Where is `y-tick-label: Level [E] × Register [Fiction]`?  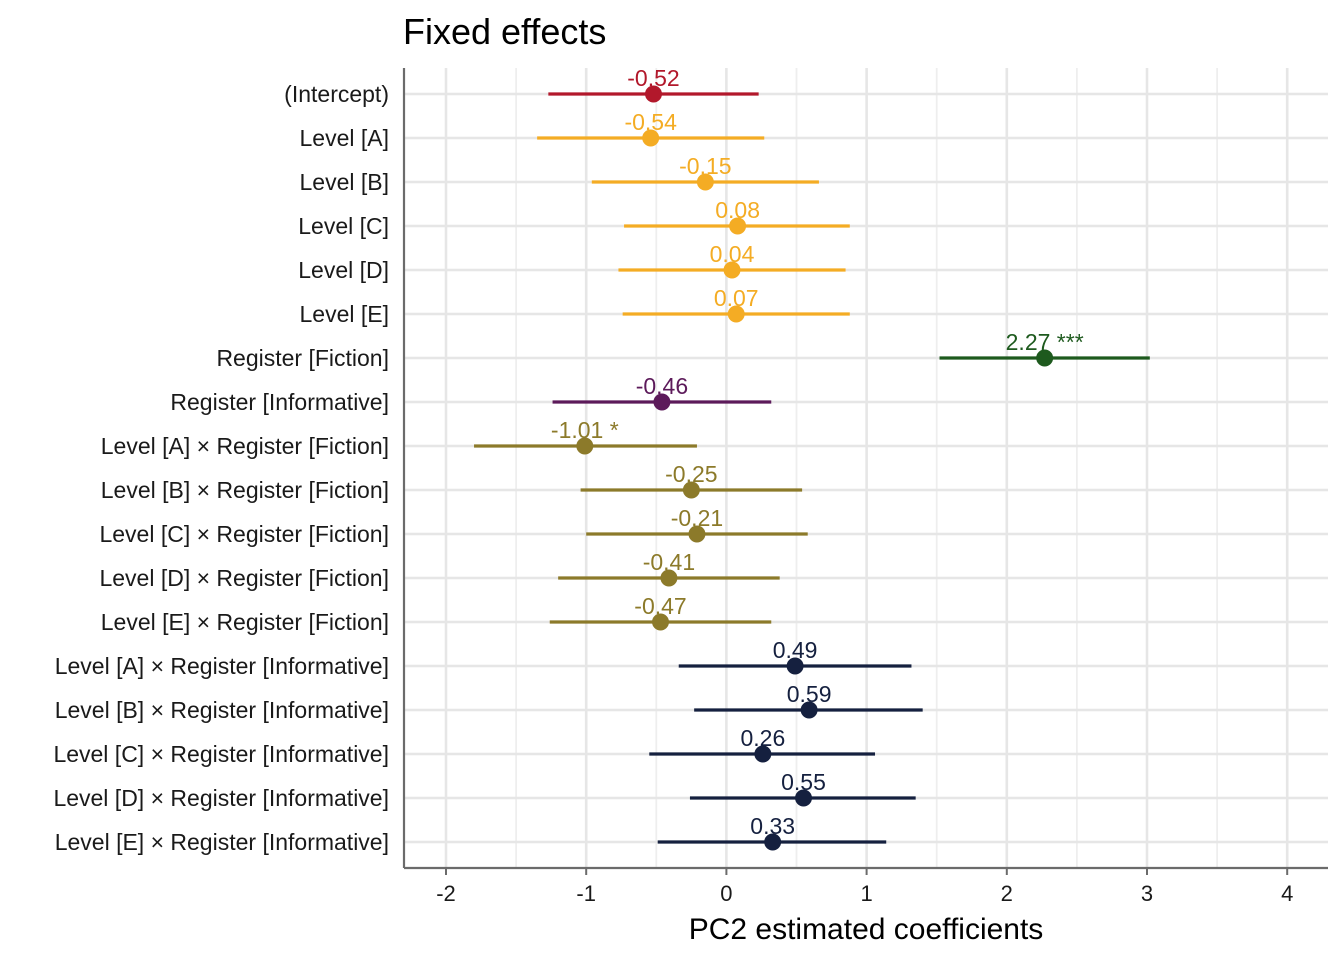
y-tick-label: Level [E] × Register [Fiction] is located at coordinates (245, 622).